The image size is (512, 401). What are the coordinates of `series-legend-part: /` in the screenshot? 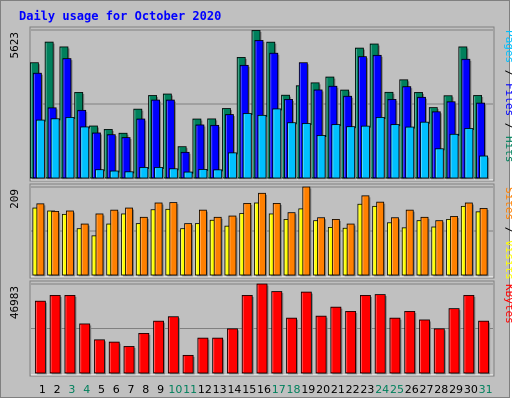 It's located at (507, 230).